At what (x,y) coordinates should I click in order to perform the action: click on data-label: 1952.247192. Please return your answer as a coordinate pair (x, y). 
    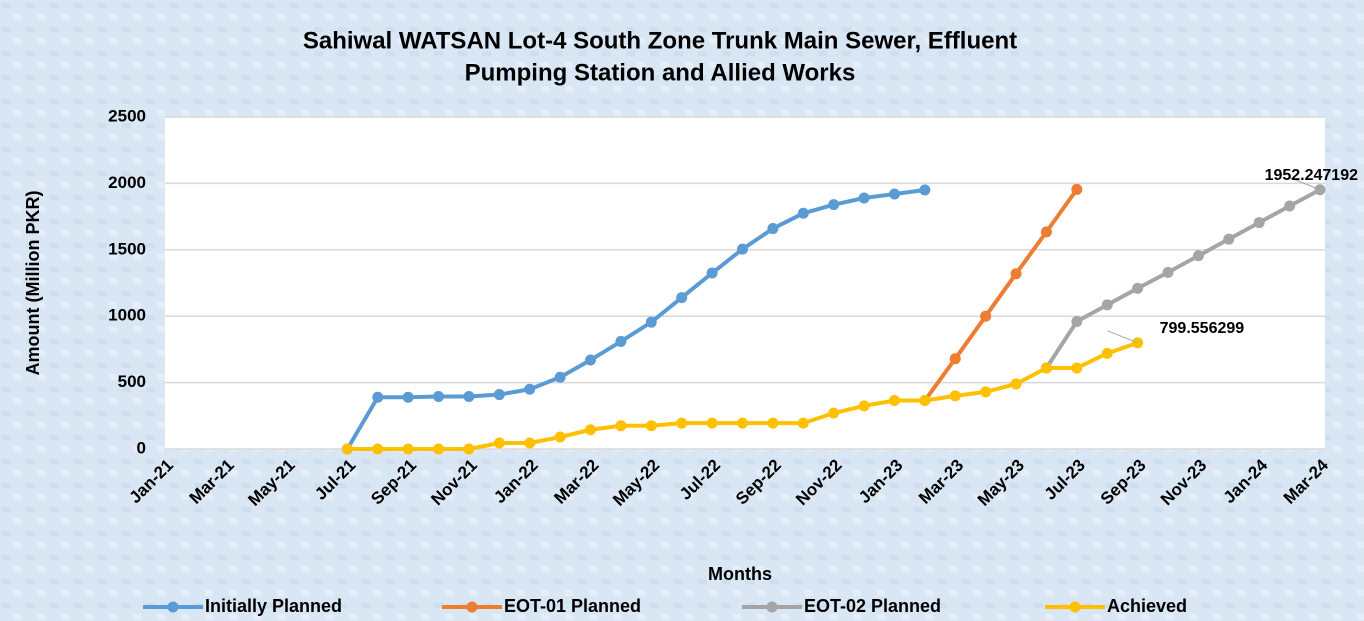
    Looking at the image, I should click on (1312, 175).